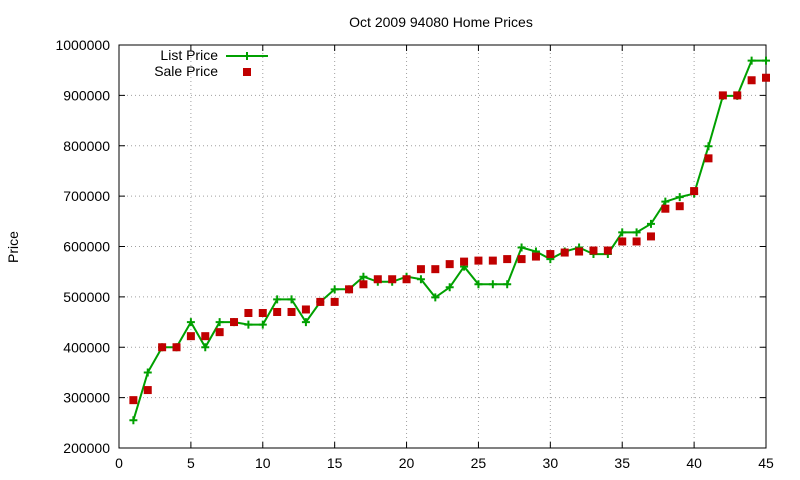  What do you see at coordinates (263, 463) in the screenshot?
I see `x-tick-label: 10` at bounding box center [263, 463].